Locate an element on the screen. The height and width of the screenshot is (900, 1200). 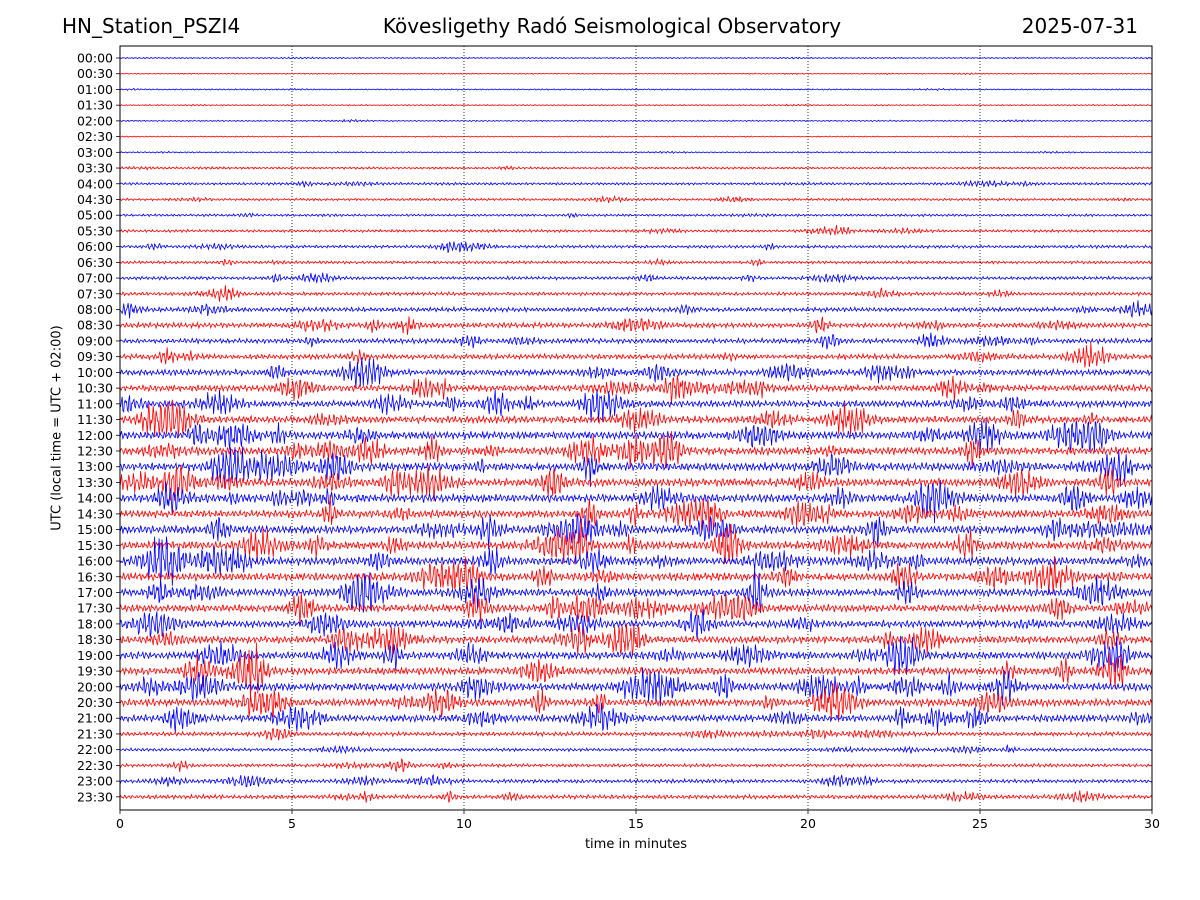
y-tick-label: 16:30 is located at coordinates (95, 576).